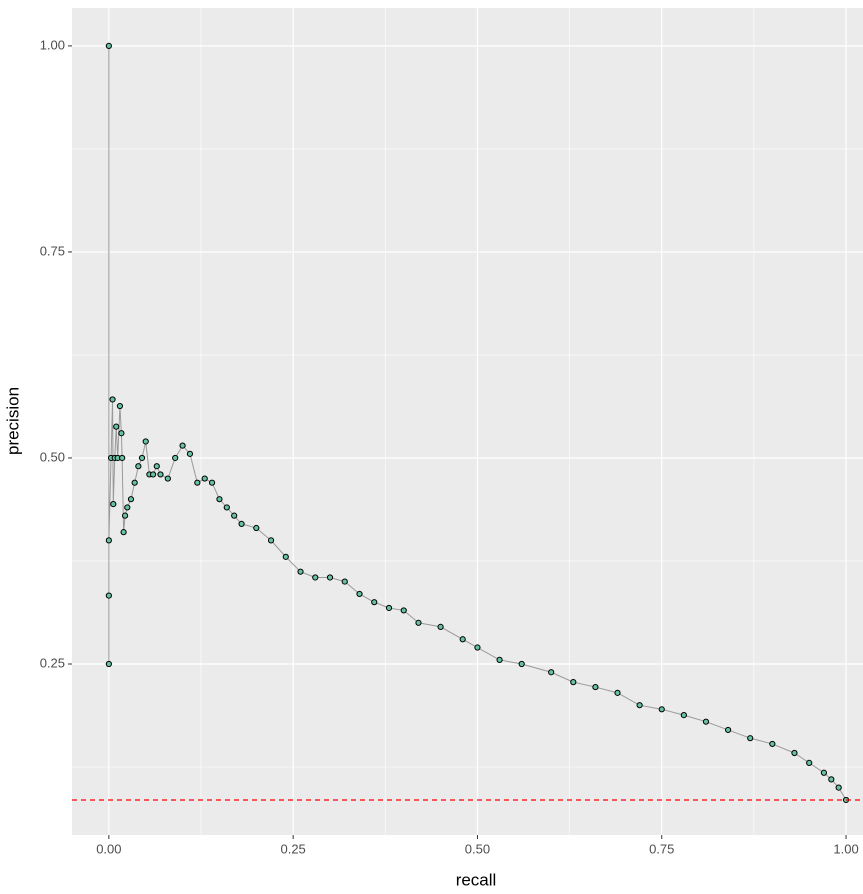  I want to click on x-tick-label: 0.50, so click(477, 848).